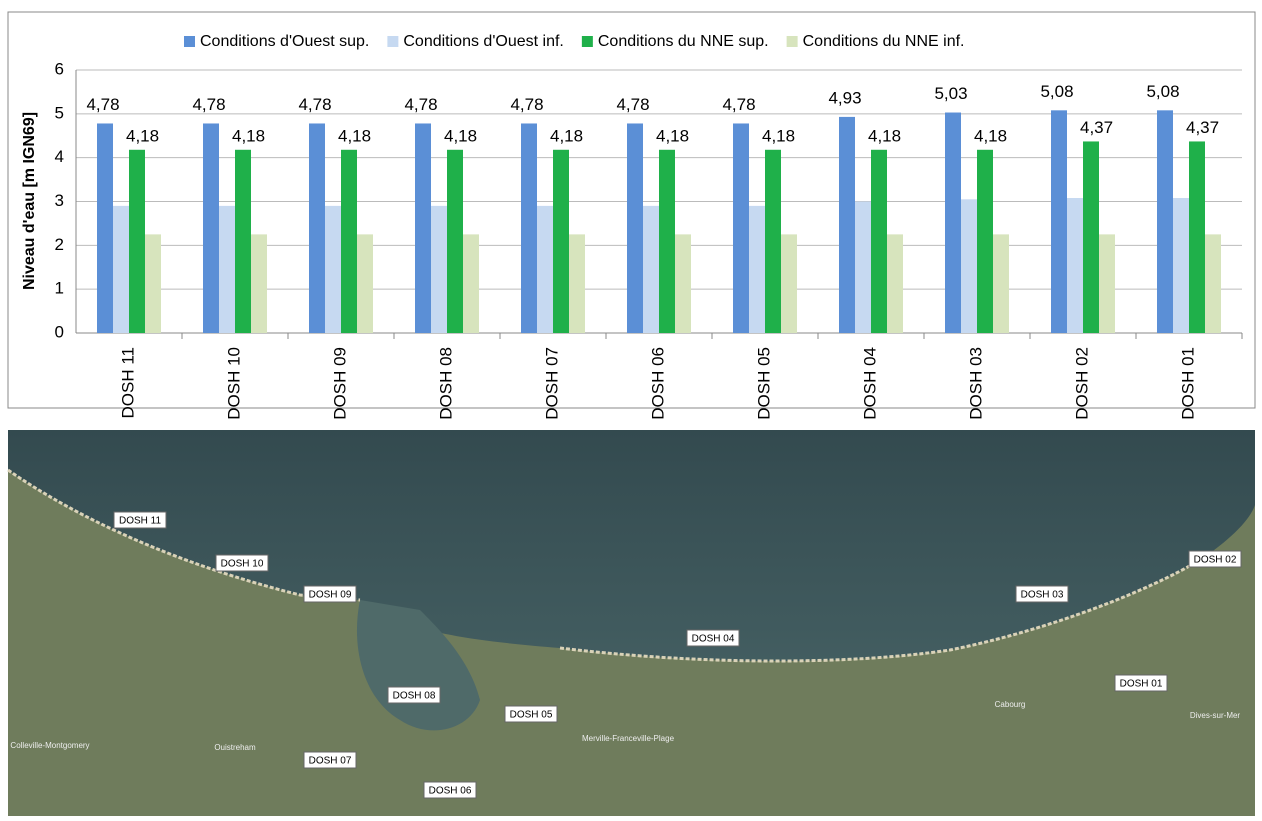 This screenshot has width=1262, height=821. I want to click on x-tick-label: DOSH 09, so click(339, 383).